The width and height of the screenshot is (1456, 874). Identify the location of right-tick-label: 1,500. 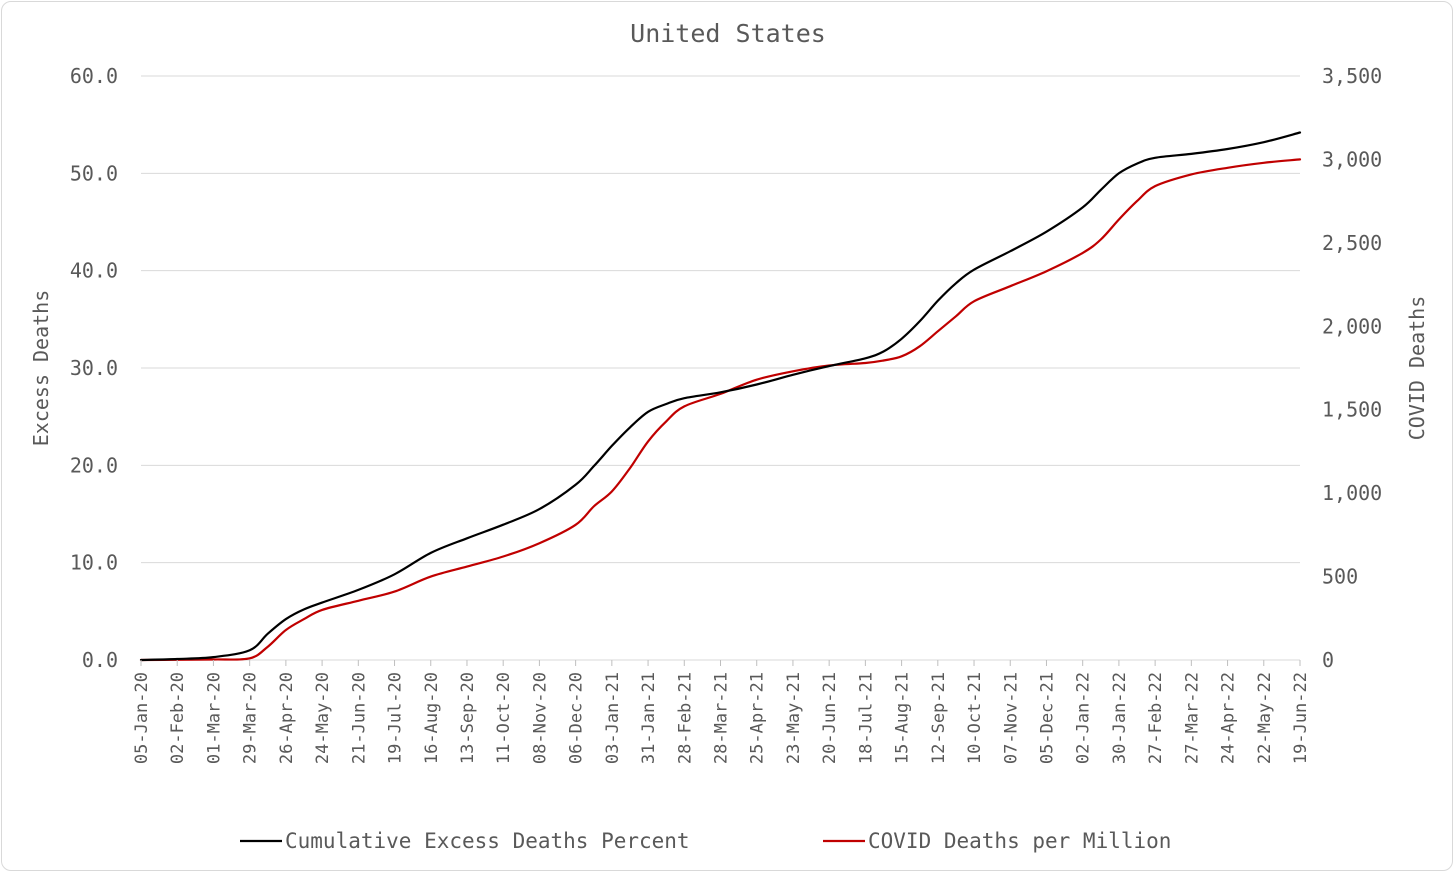
(1352, 410).